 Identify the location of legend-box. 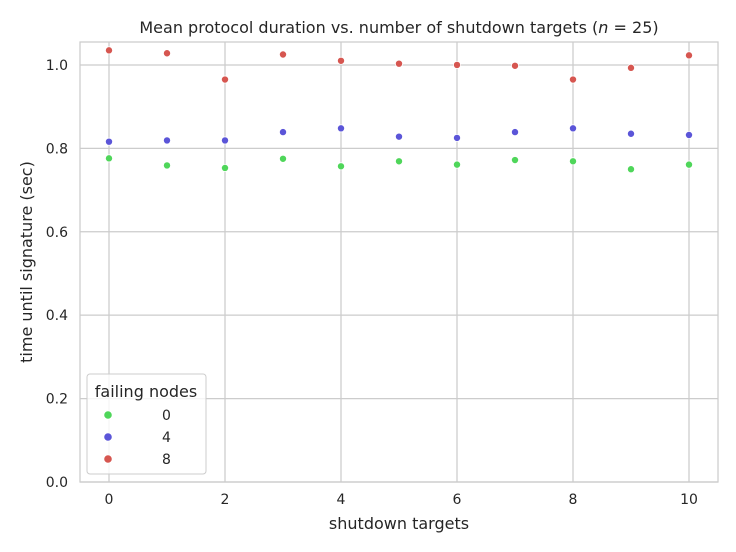
(146, 424).